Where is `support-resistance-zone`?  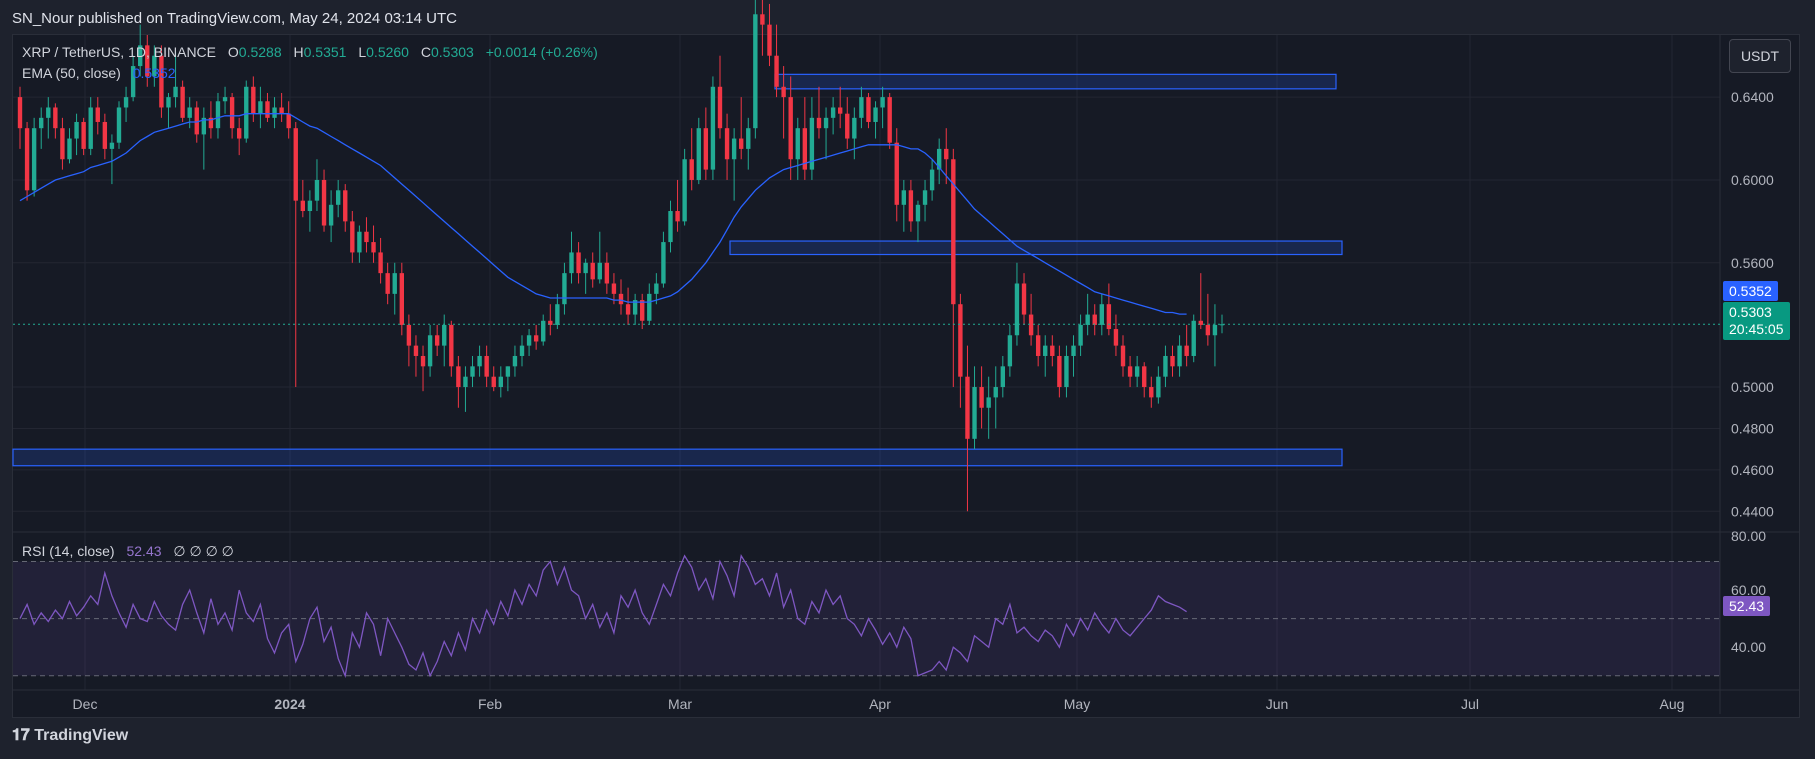 support-resistance-zone is located at coordinates (677, 457).